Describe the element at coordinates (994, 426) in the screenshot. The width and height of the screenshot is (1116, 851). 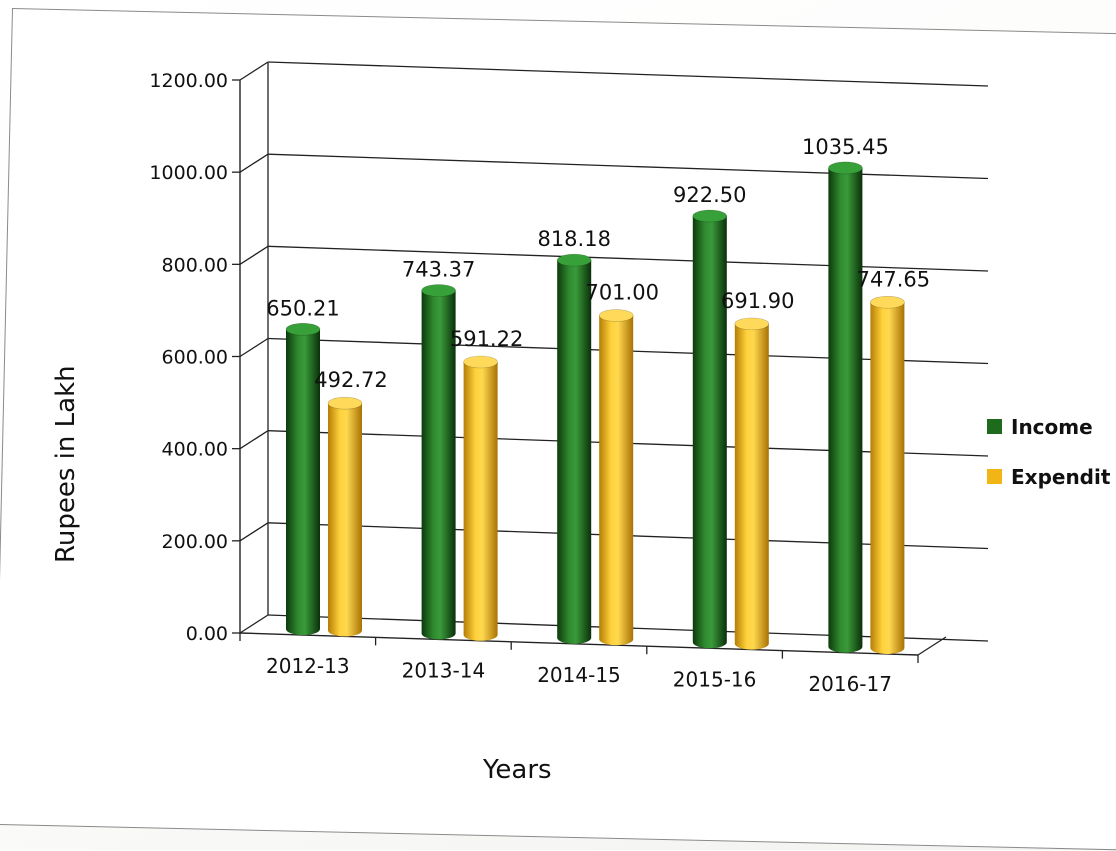
I see `legend-swatch-income` at that location.